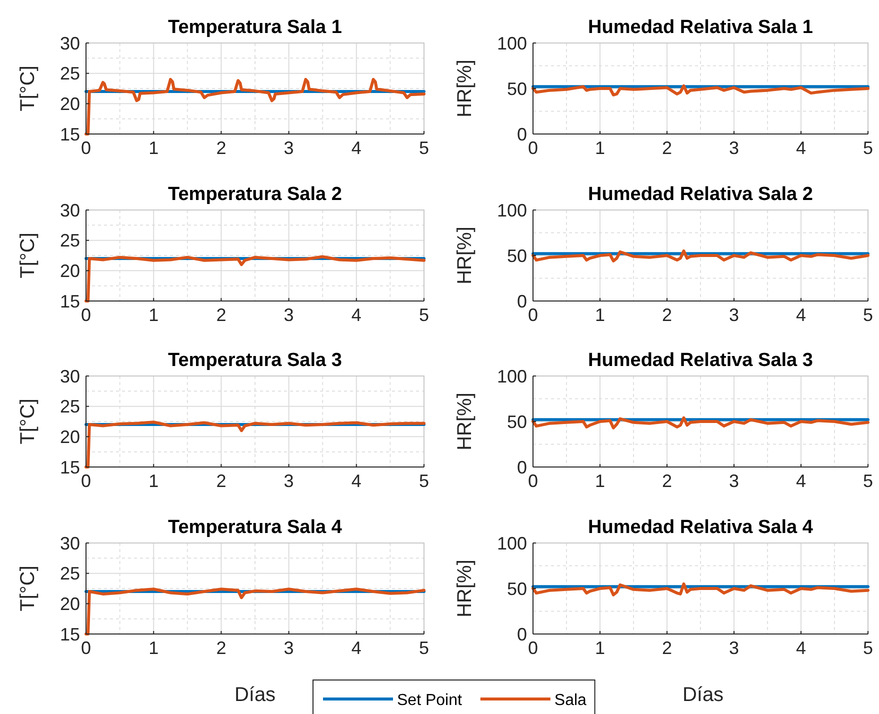 This screenshot has width=879, height=714. Describe the element at coordinates (255, 27) in the screenshot. I see `chart-title: Temperatura Sala 1` at that location.